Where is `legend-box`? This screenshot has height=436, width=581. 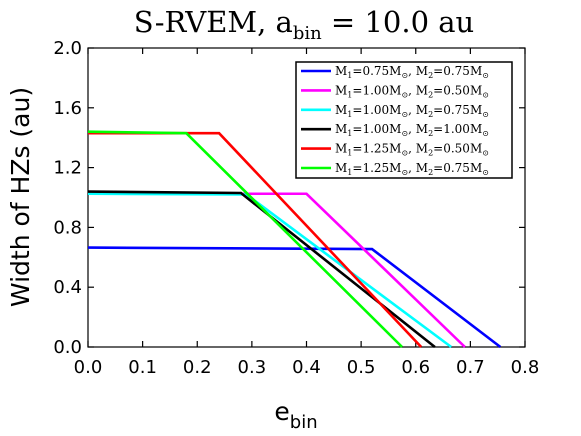 legend-box is located at coordinates (404, 120).